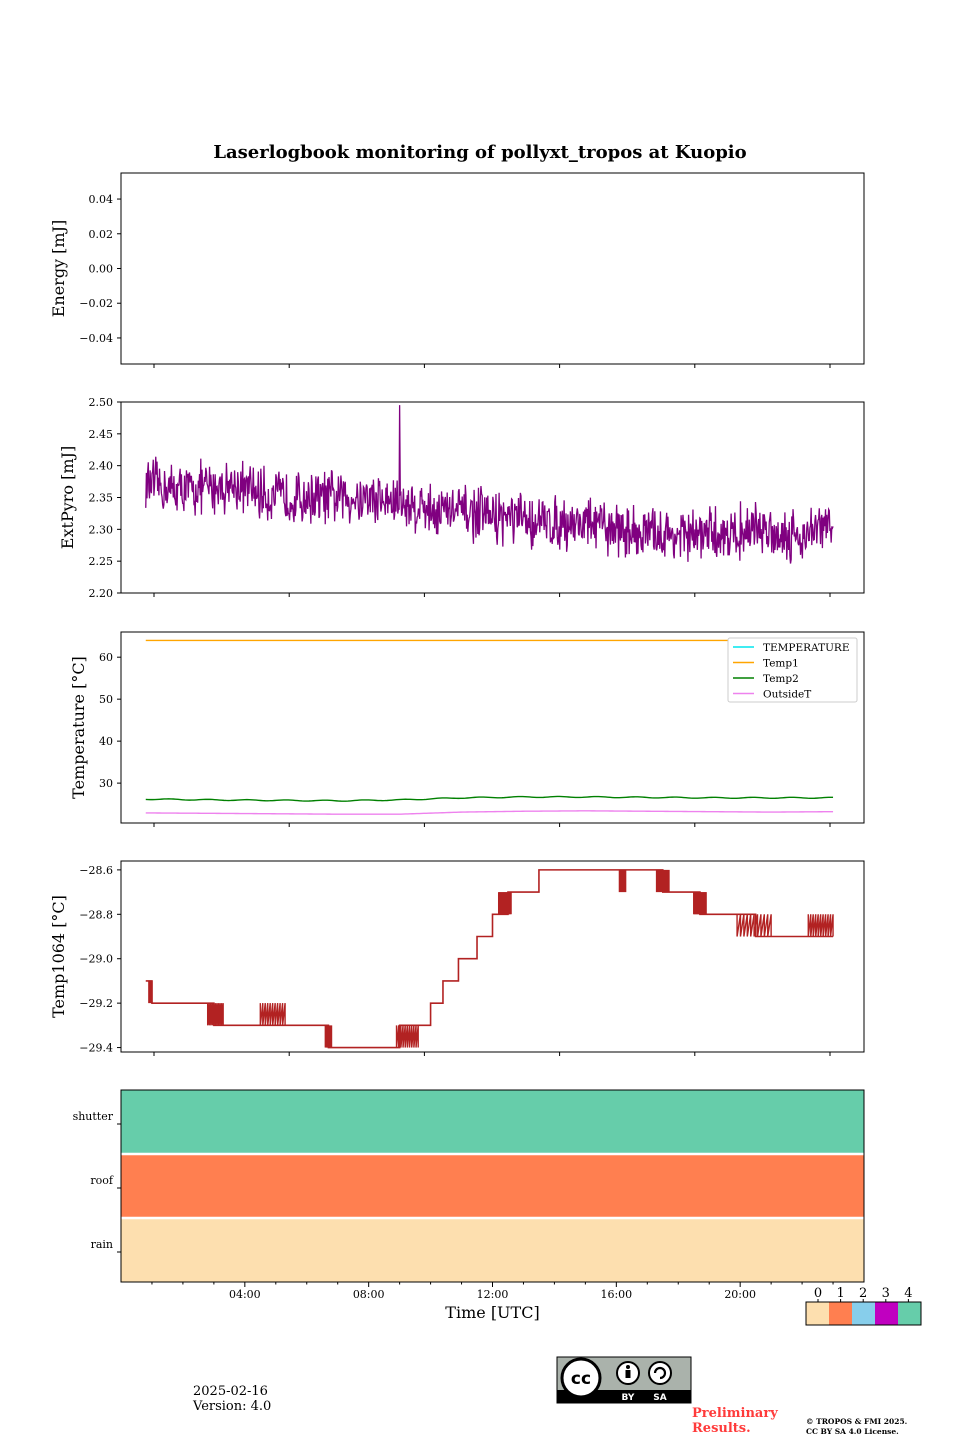  I want to click on y-tick-label: 2.45, so click(101, 434).